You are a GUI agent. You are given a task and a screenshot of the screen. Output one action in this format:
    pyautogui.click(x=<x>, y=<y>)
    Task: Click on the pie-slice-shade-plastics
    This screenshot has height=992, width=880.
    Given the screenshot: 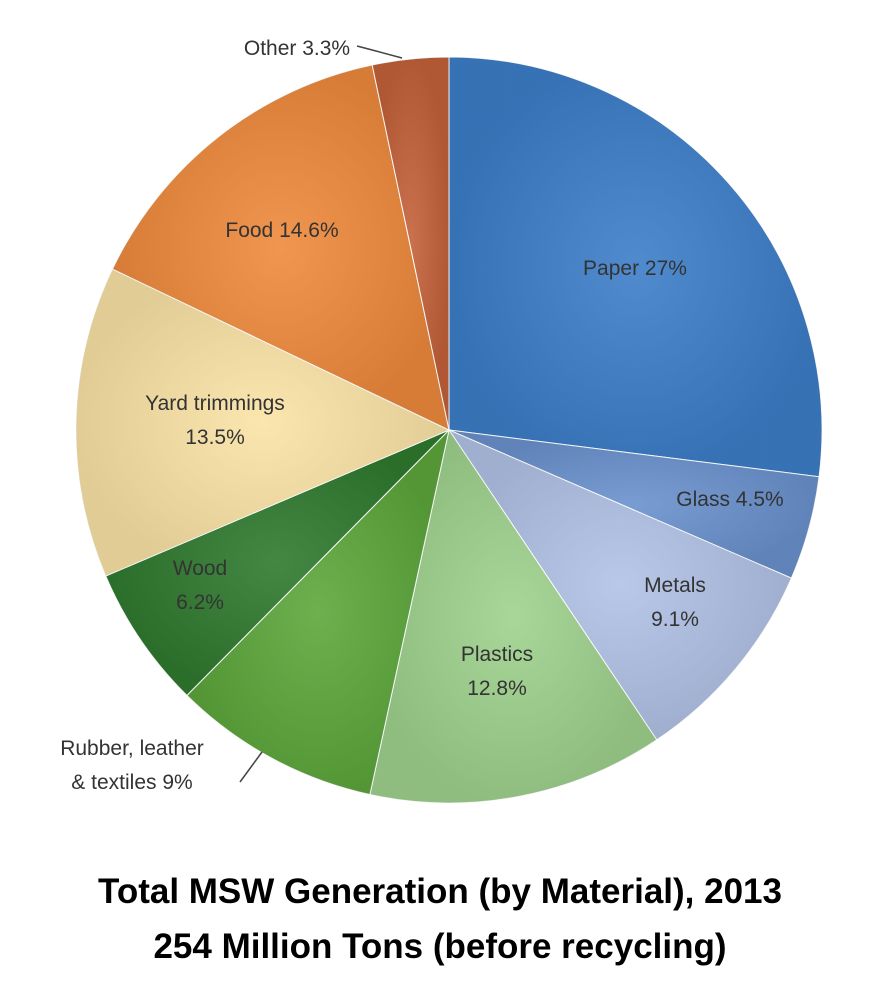 What is the action you would take?
    pyautogui.click(x=513, y=616)
    